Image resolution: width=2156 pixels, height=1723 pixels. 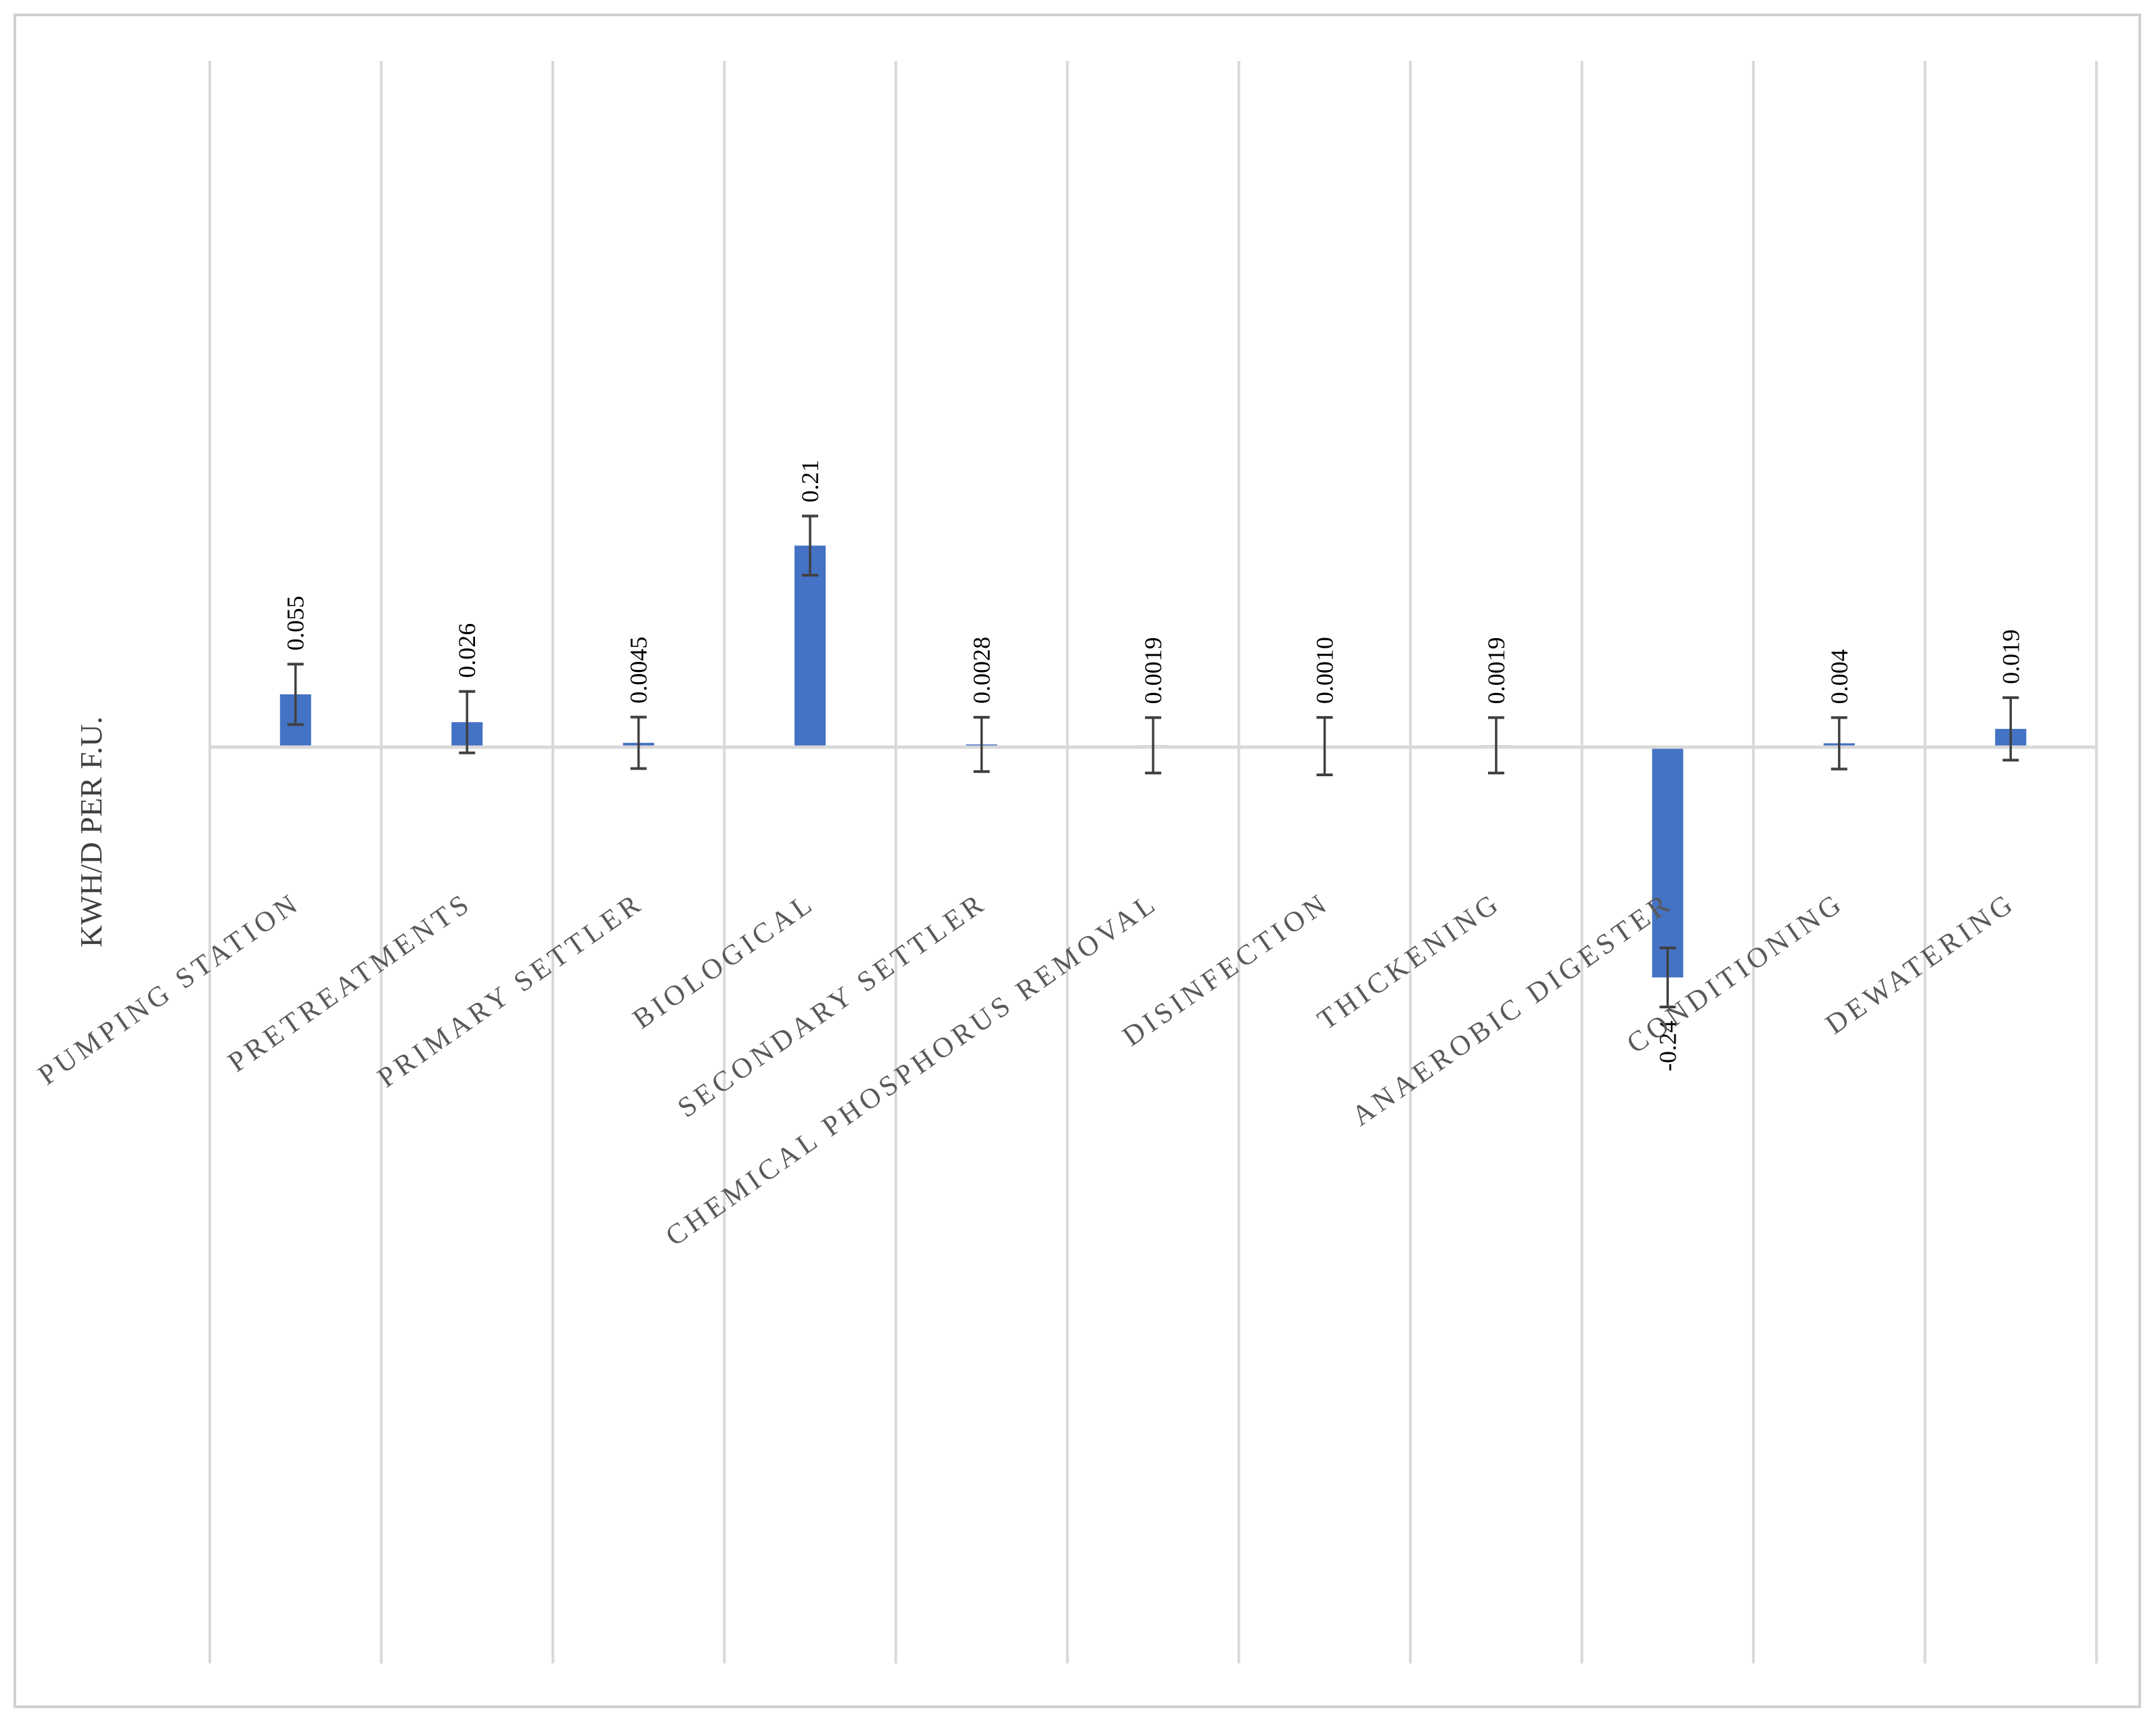 I want to click on data-label-0: 0.055, so click(x=295, y=623).